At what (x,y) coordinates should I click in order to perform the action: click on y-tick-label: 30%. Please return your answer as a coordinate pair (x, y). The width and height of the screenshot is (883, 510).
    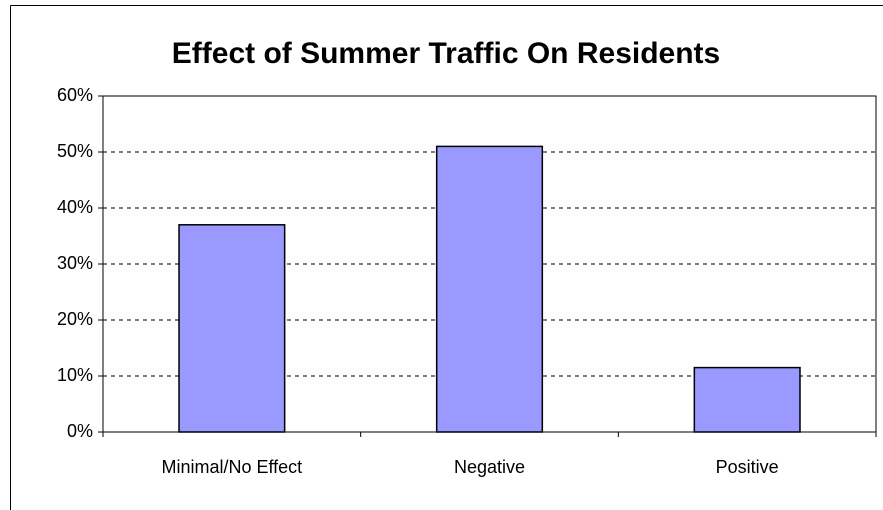
    Looking at the image, I should click on (75, 263).